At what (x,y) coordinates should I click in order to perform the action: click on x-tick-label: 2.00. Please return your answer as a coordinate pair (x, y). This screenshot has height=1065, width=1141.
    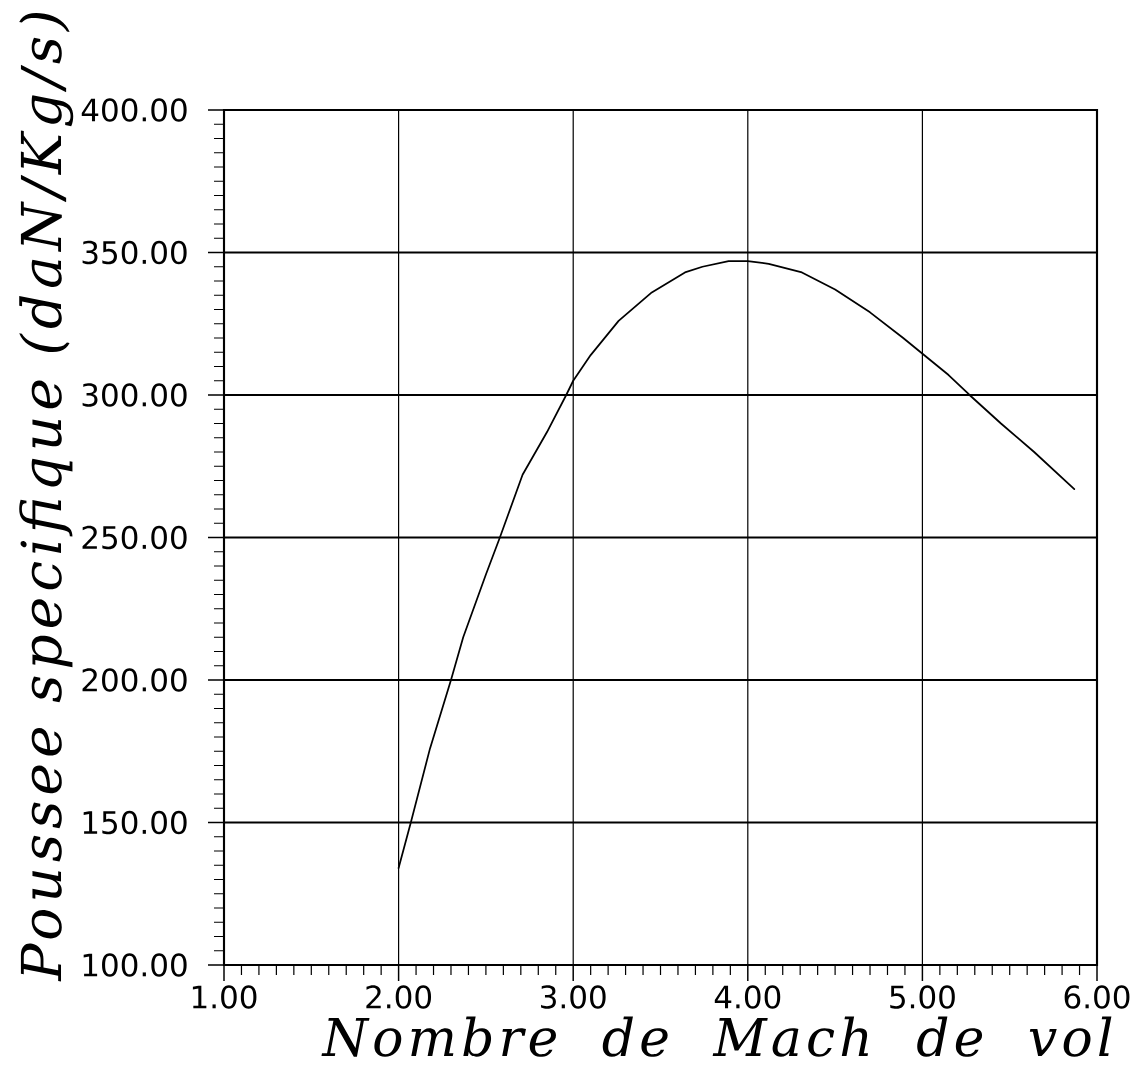
    Looking at the image, I should click on (399, 997).